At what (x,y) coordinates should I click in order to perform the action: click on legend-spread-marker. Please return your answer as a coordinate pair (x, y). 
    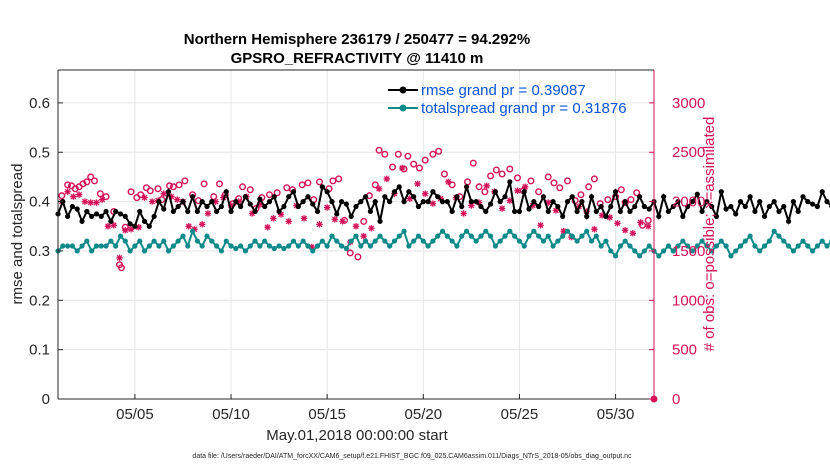
    Looking at the image, I should click on (403, 108).